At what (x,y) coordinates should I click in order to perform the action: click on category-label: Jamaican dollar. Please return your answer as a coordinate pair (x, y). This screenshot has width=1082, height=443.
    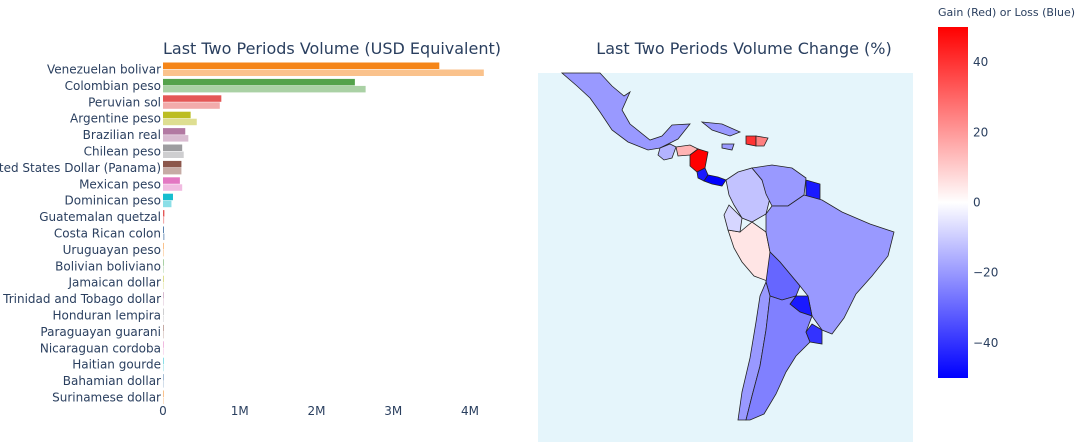
    Looking at the image, I should click on (114, 283).